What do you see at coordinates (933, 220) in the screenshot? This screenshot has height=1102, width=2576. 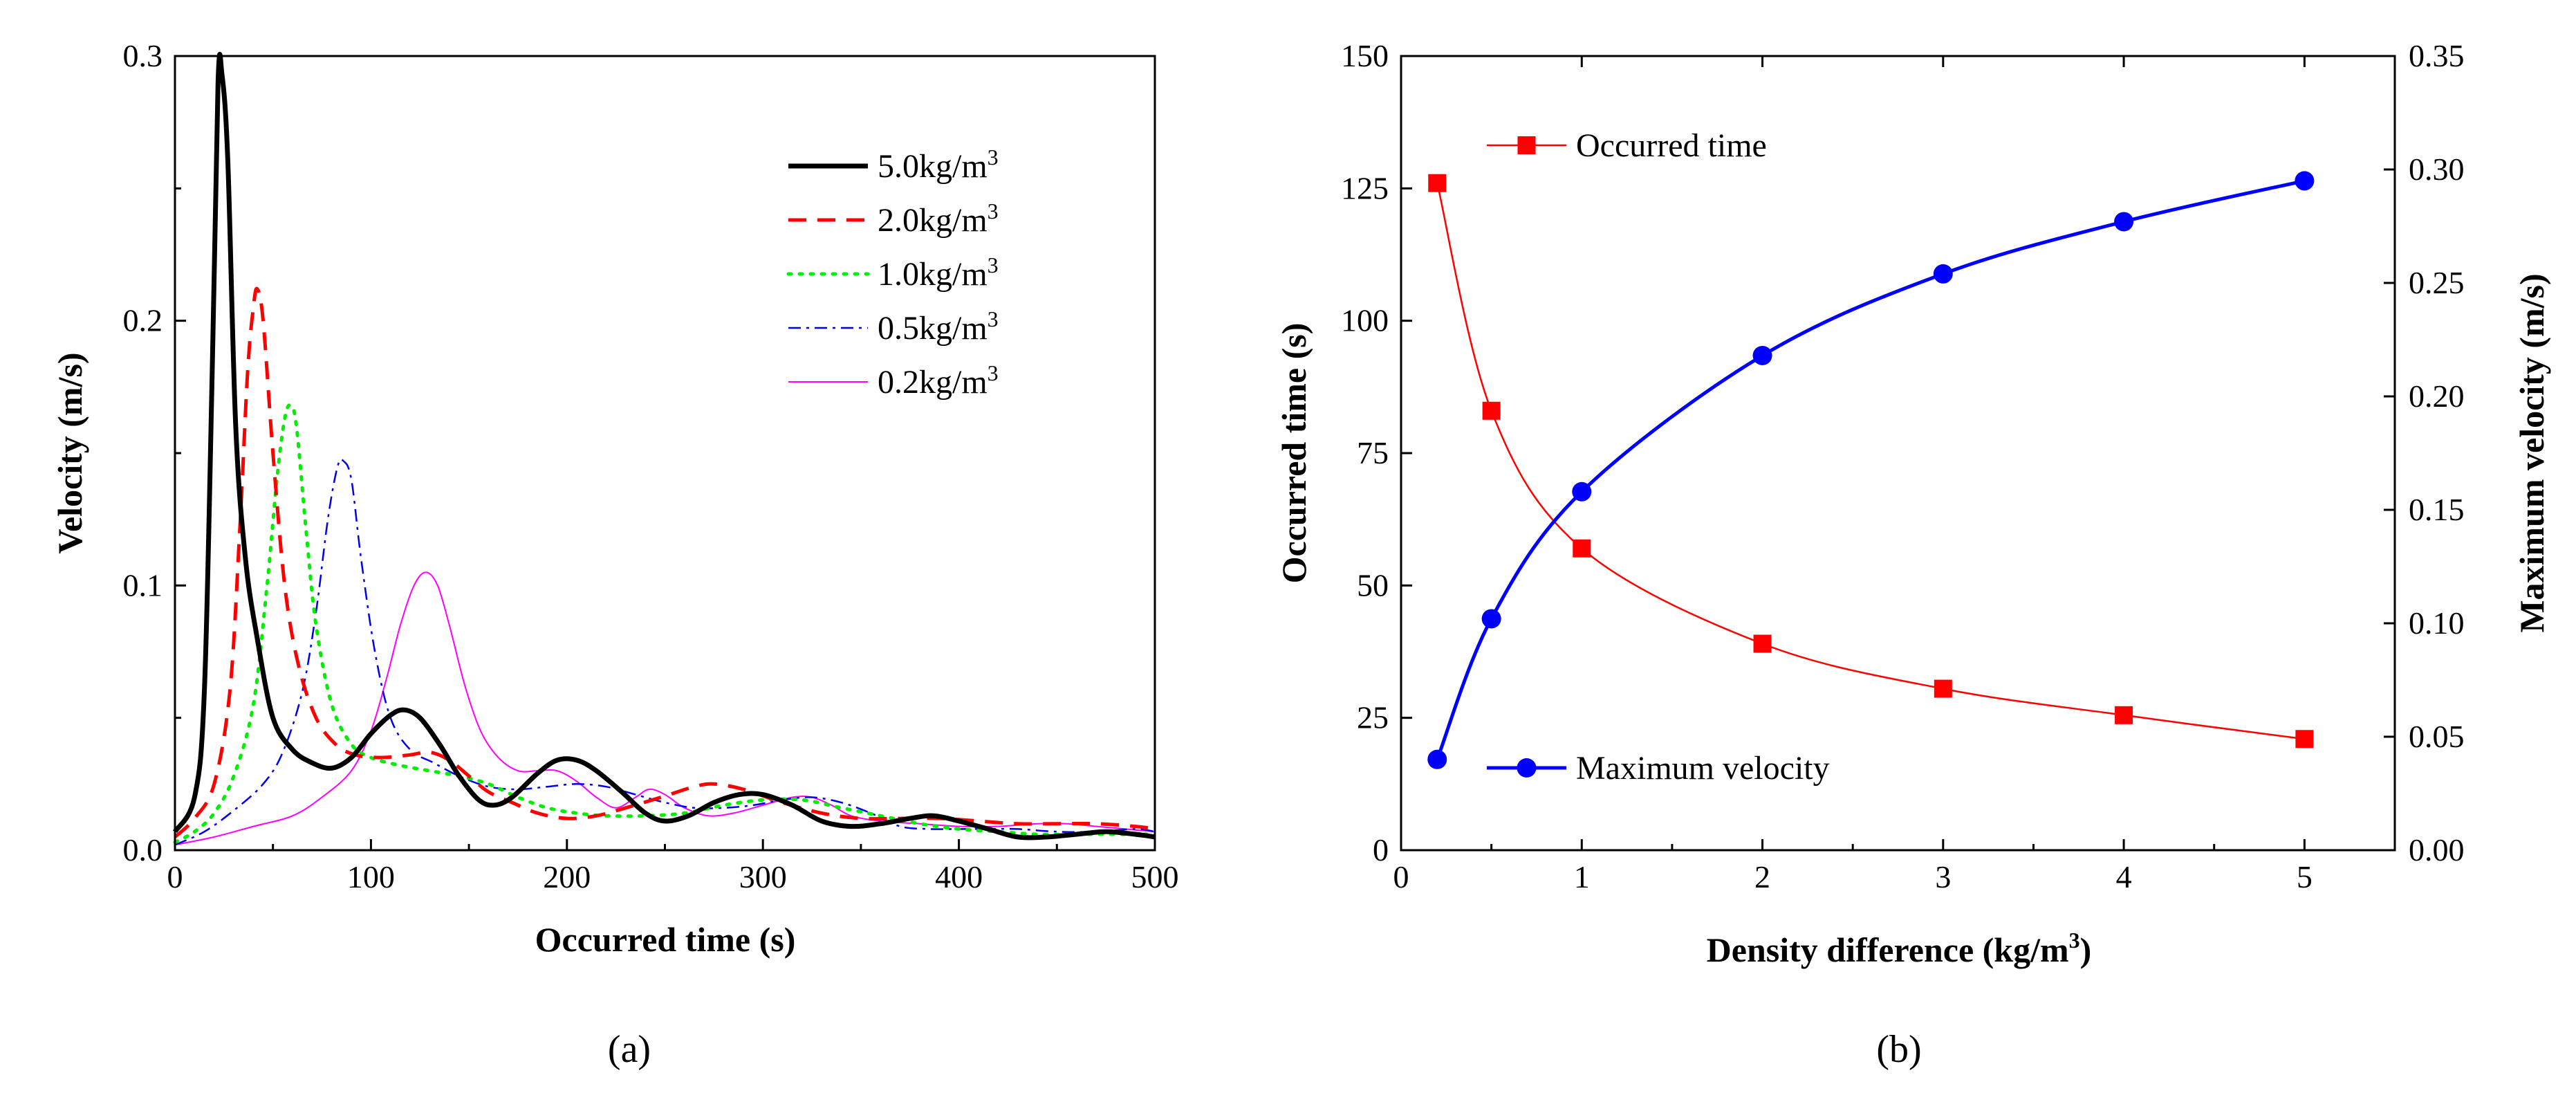 I see `chart-a-legend-label-base: 2.0kg/m` at bounding box center [933, 220].